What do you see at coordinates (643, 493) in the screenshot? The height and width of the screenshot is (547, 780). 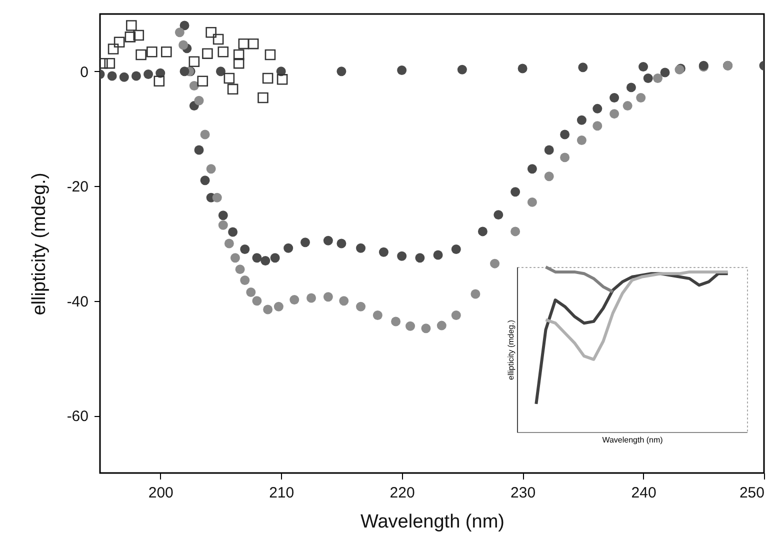 I see `x-tick-label: 240` at bounding box center [643, 493].